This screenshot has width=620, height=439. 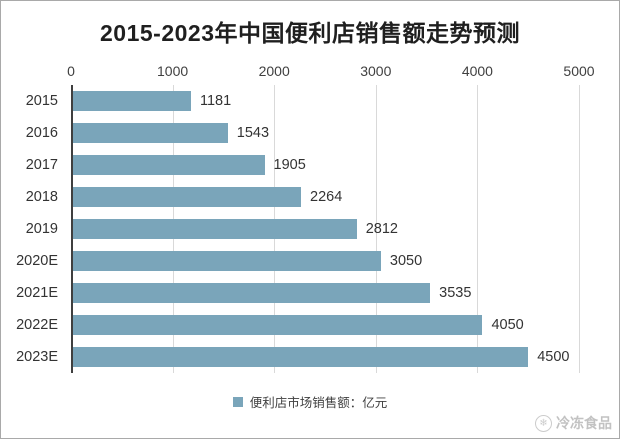 What do you see at coordinates (37, 261) in the screenshot?
I see `y-axis-category-label: 2020E` at bounding box center [37, 261].